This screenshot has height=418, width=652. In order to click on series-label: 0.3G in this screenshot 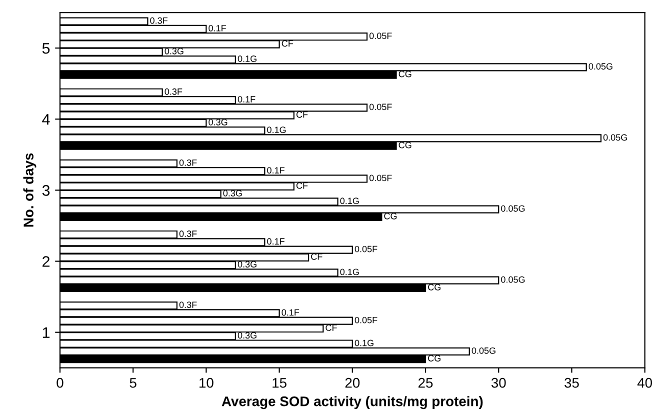, I will do `click(218, 122)`.